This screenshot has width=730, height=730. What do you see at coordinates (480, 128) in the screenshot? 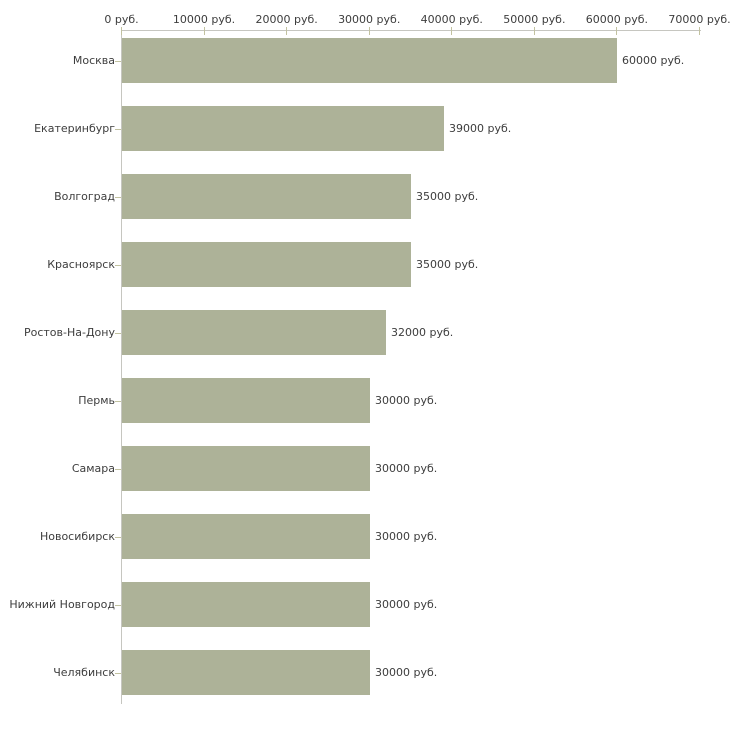
I see `value-label: 39000 руб.` at bounding box center [480, 128].